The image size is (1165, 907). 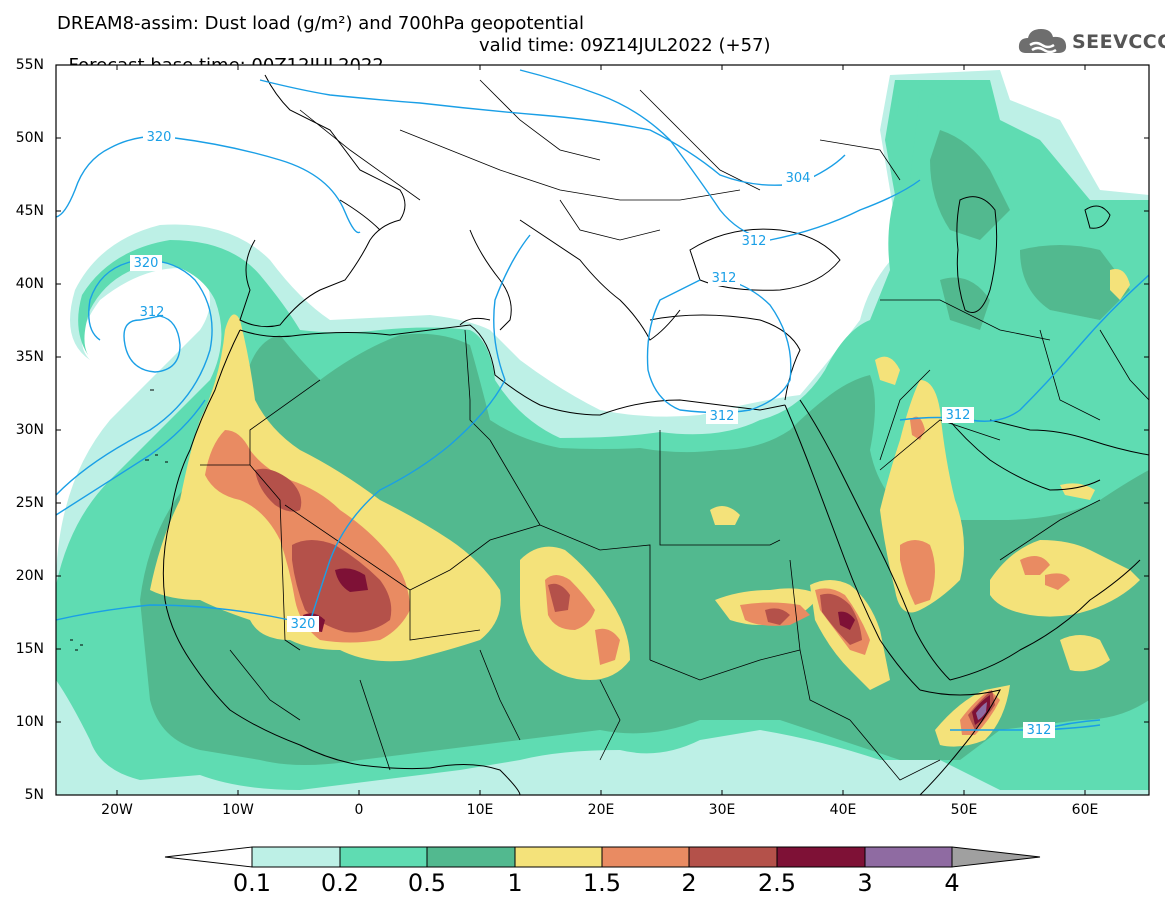 I want to click on valid-time: valid time: 09Z14JUL2022 (+57), so click(x=625, y=45).